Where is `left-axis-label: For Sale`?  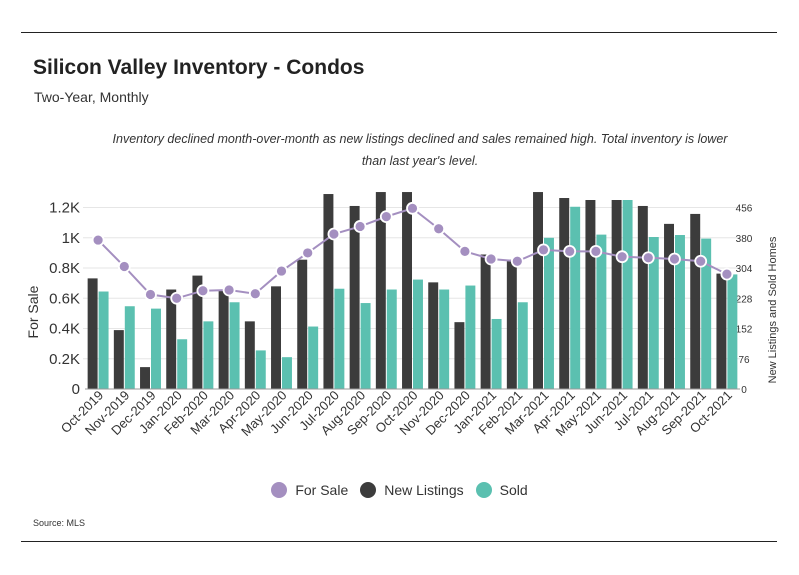 left-axis-label: For Sale is located at coordinates (33, 311).